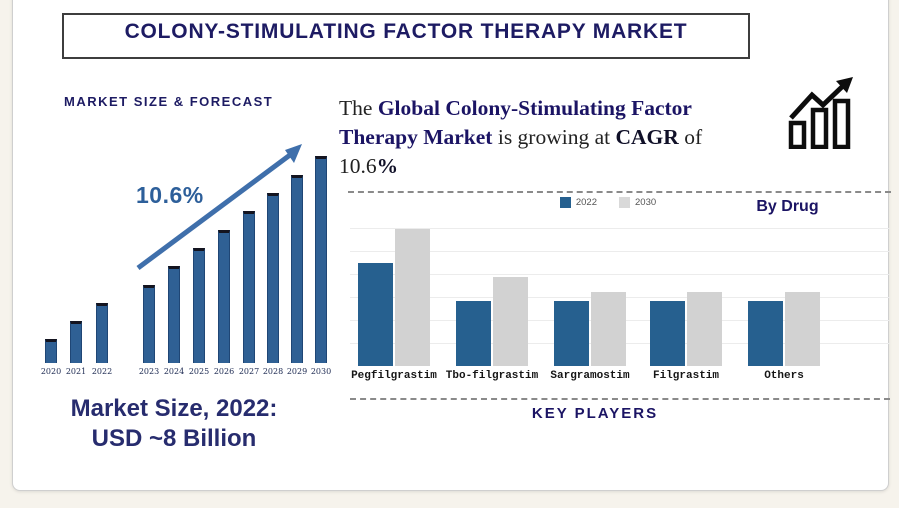  Describe the element at coordinates (149, 371) in the screenshot. I see `forecast-year-label: 2023` at that location.